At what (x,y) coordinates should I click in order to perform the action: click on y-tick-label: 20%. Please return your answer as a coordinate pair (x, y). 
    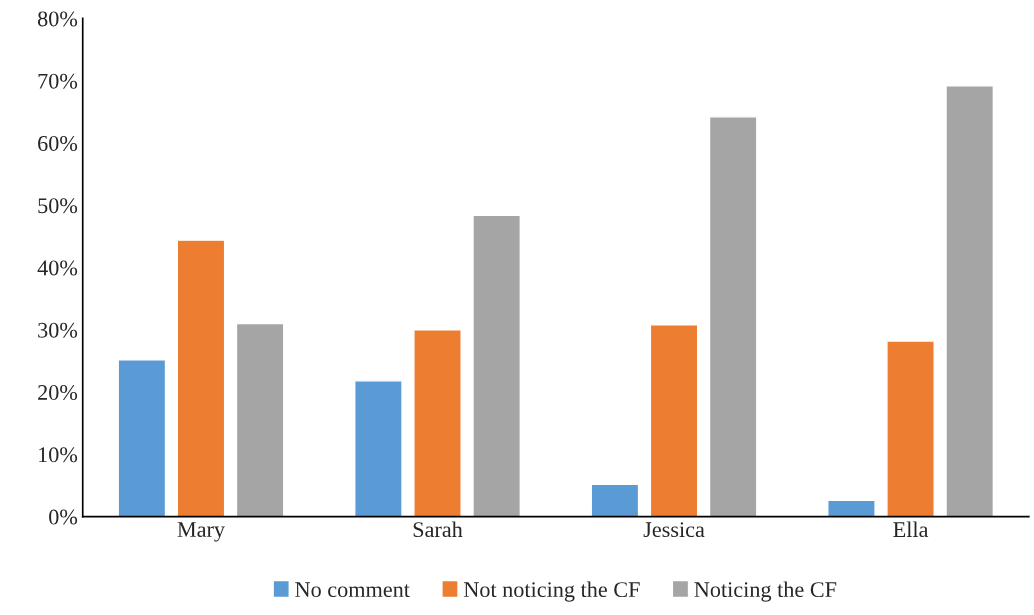
    Looking at the image, I should click on (58, 392).